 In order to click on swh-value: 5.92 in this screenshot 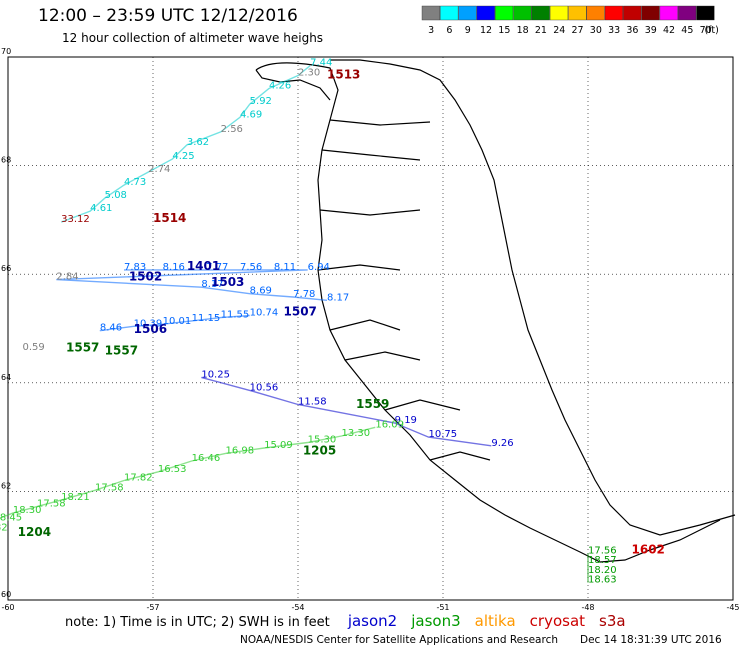, I will do `click(261, 101)`.